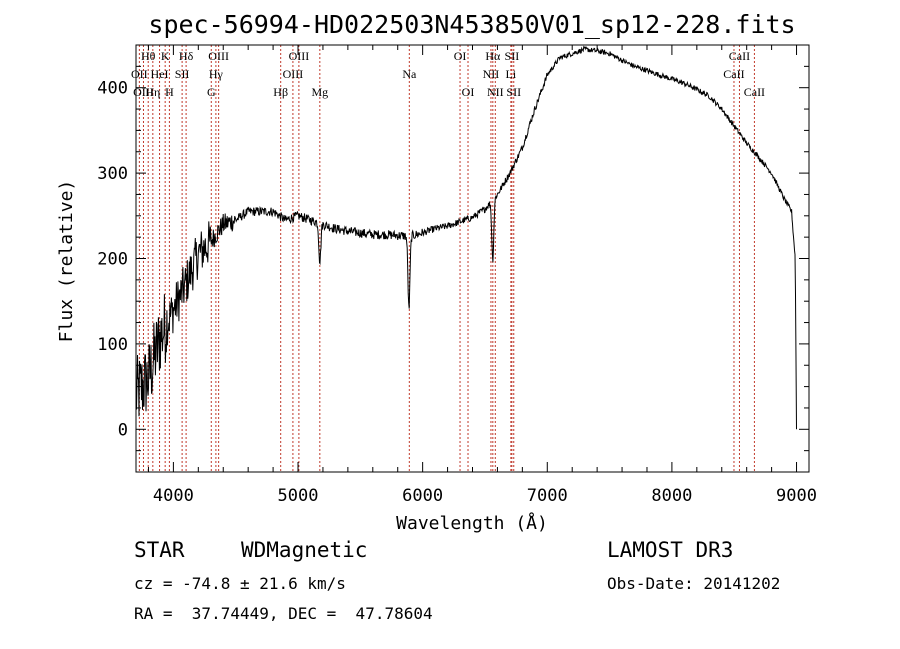 This screenshot has width=900, height=649. I want to click on spectral-line-label: Hθ, so click(148, 56).